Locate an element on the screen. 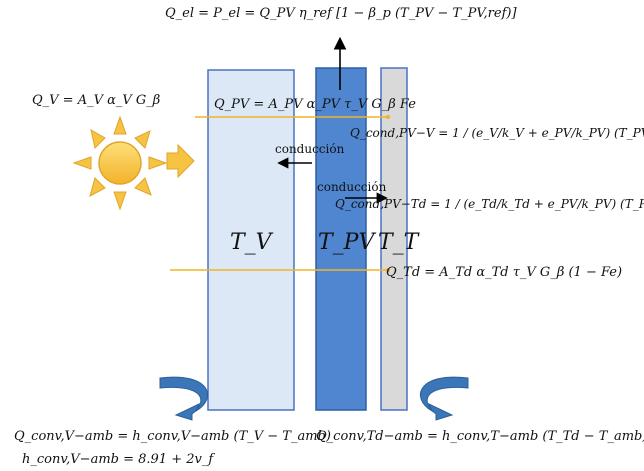 Image resolution: width=644 pixels, height=471 pixels. equation-q-td: Q_Td = A_Td α_Td τ_V G_β (1 − Fe) is located at coordinates (504, 272).